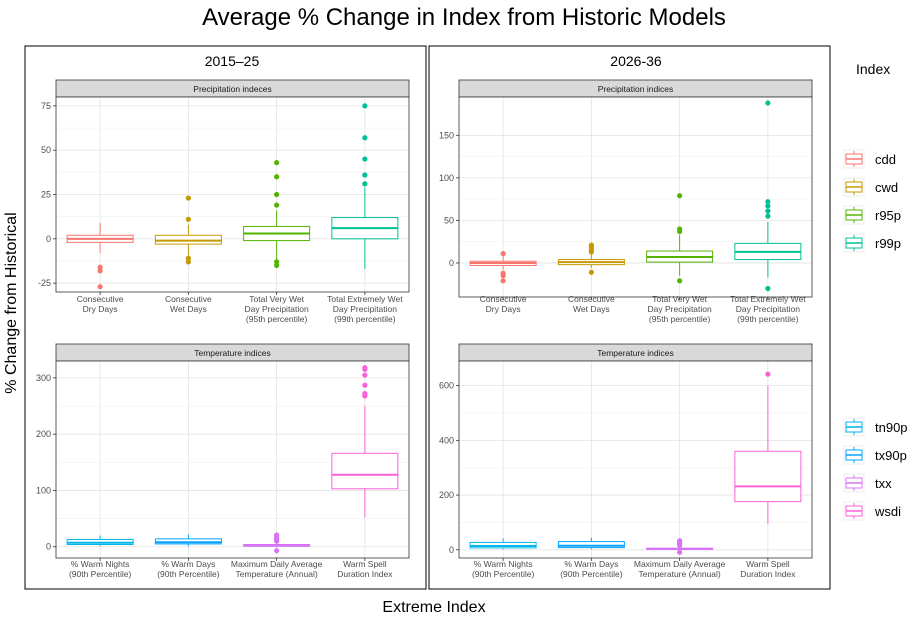 The width and height of the screenshot is (912, 620). What do you see at coordinates (100, 564) in the screenshot?
I see `category-label-line: % Warm Nights` at bounding box center [100, 564].